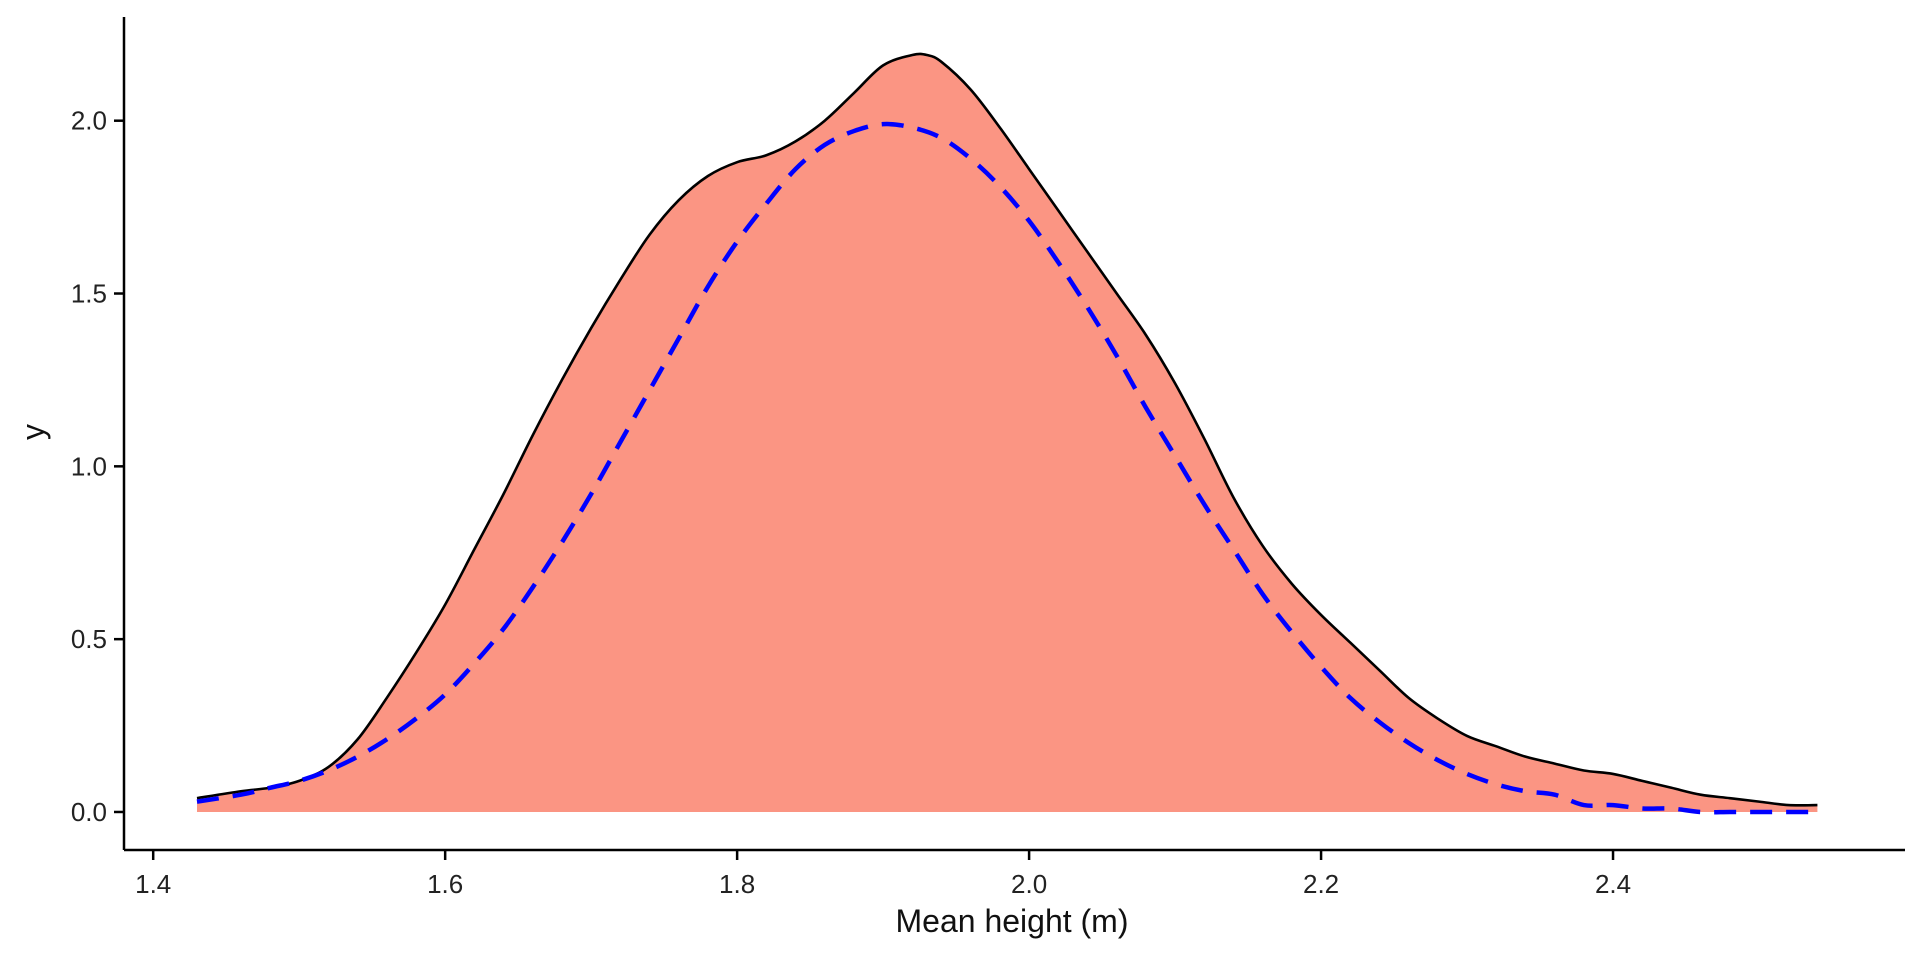 This screenshot has width=1920, height=960. What do you see at coordinates (89, 812) in the screenshot?
I see `y-tick-label: 0.0` at bounding box center [89, 812].